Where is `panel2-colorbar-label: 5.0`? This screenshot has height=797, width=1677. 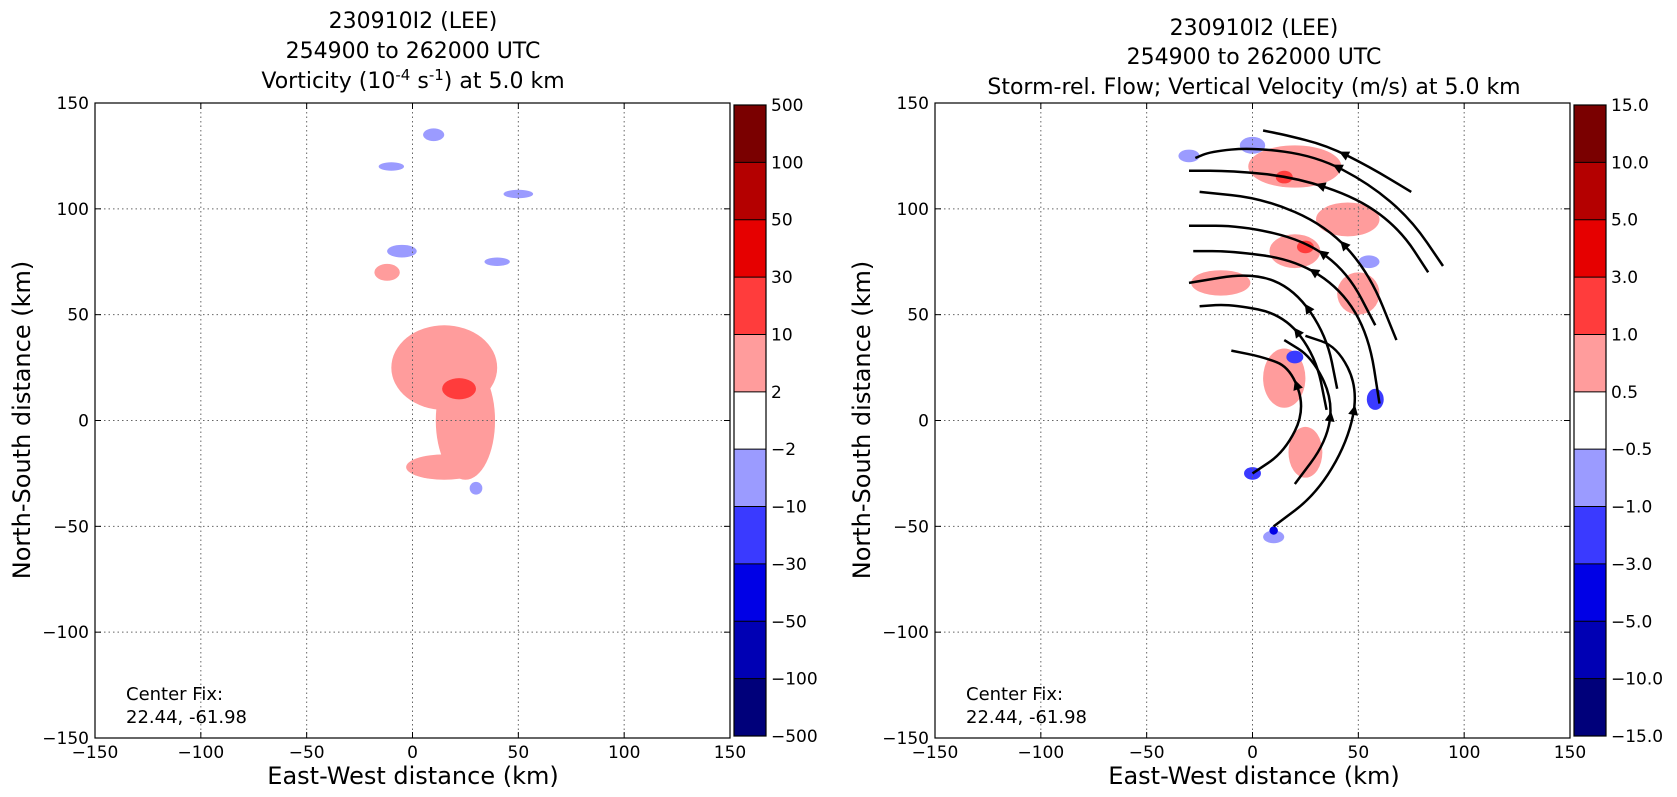 panel2-colorbar-label: 5.0 is located at coordinates (1624, 221).